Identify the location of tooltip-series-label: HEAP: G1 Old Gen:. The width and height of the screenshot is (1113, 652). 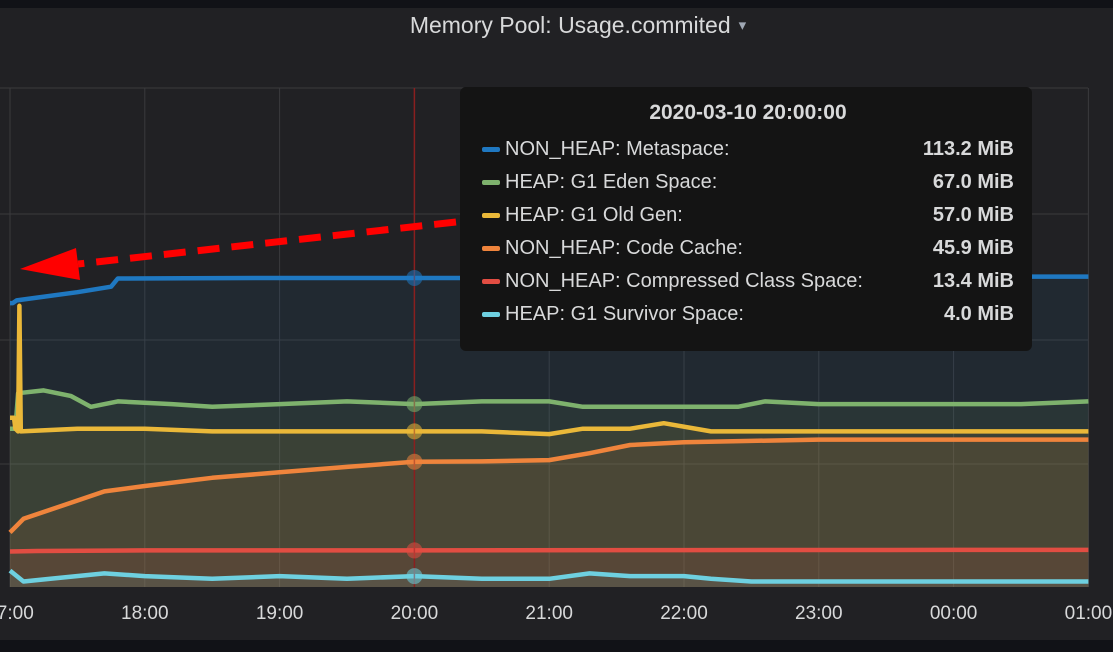
(594, 215).